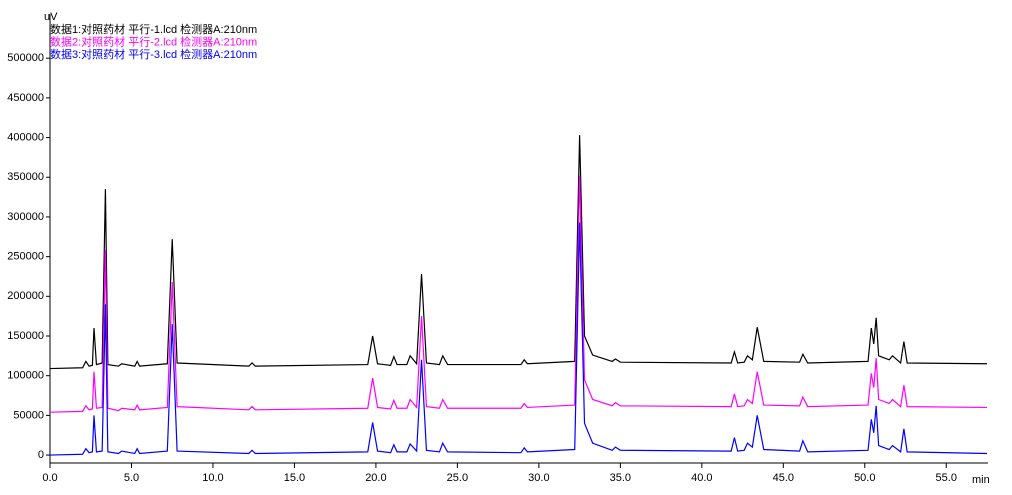 The width and height of the screenshot is (1012, 495). Describe the element at coordinates (457, 478) in the screenshot. I see `x-tick-label: 25.0` at that location.